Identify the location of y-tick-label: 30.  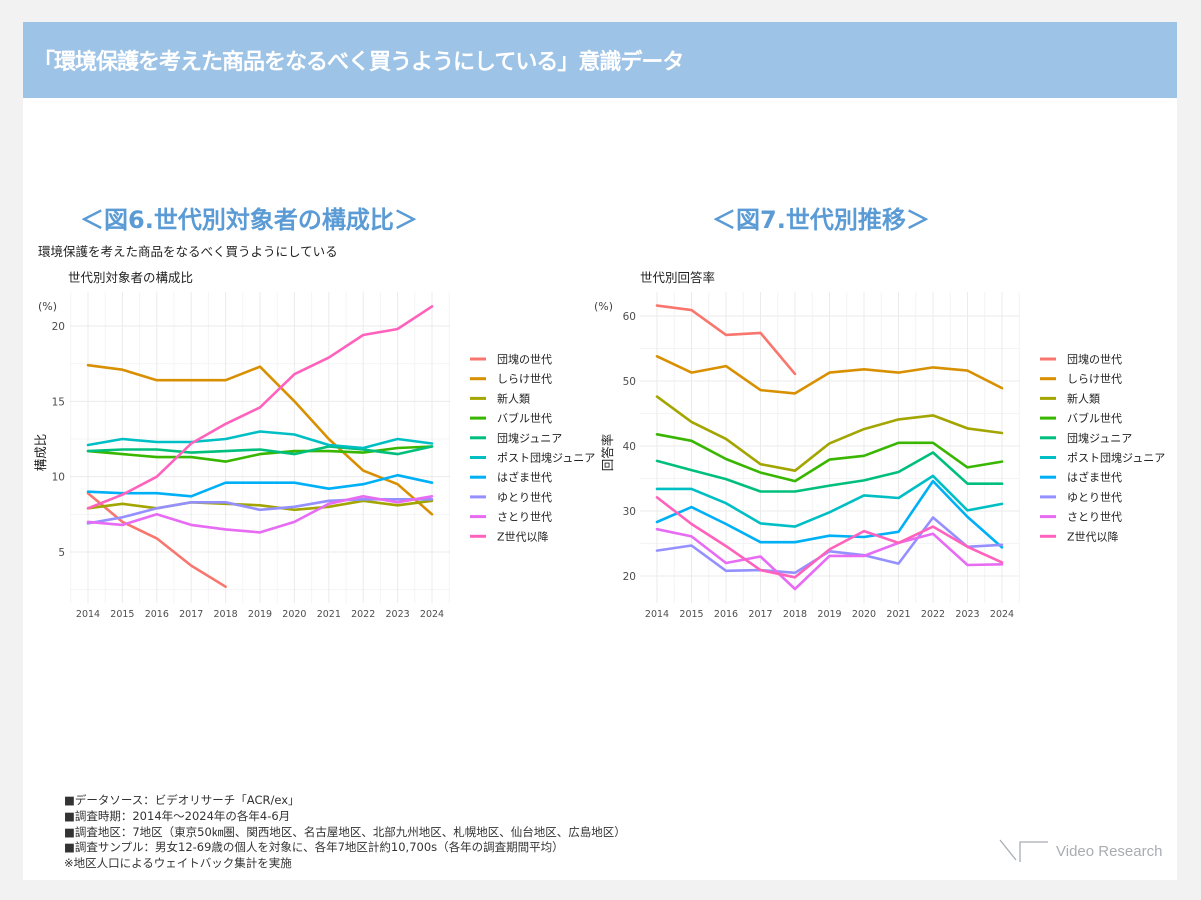
(629, 512).